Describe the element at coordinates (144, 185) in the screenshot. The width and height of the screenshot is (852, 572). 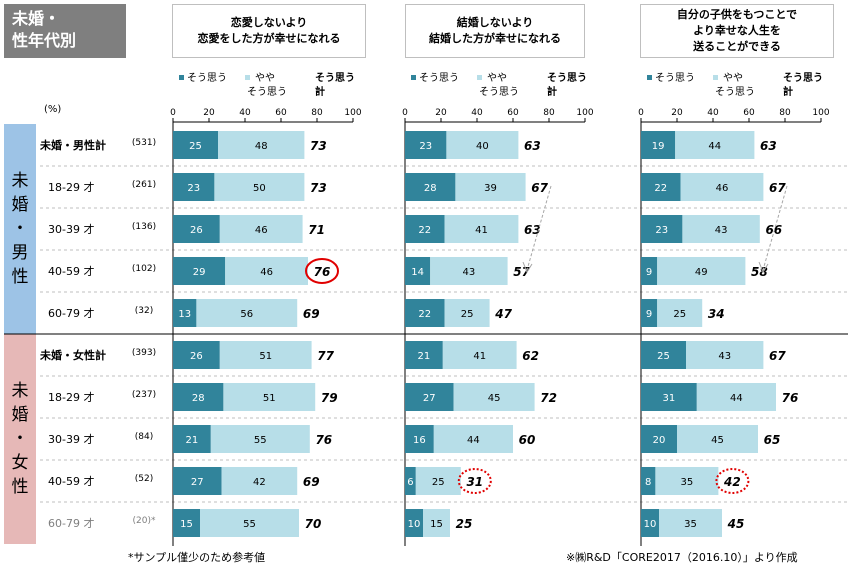
I see `row-sample-size: (261)` at that location.